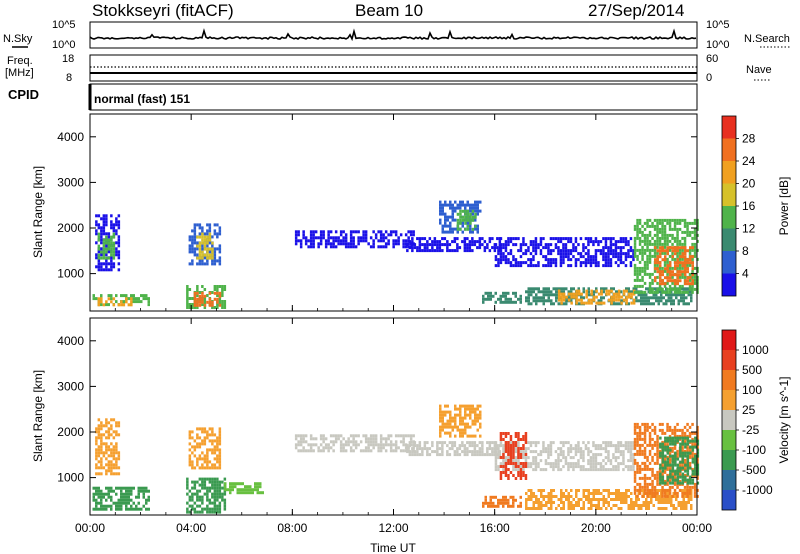  What do you see at coordinates (23, 94) in the screenshot?
I see `cpid-label: CPID` at bounding box center [23, 94].